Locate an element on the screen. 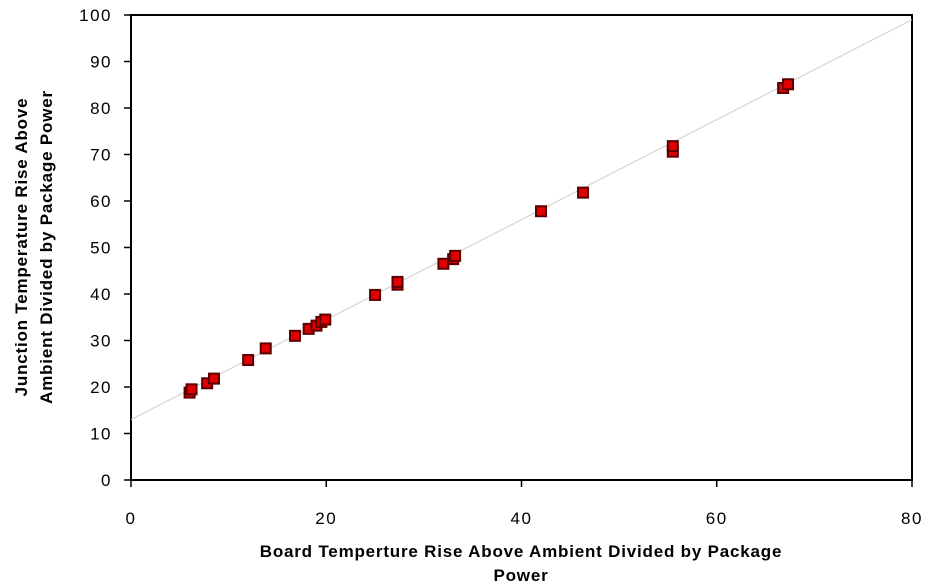 The image size is (926, 588). y-tick-label: 20 is located at coordinates (101, 387).